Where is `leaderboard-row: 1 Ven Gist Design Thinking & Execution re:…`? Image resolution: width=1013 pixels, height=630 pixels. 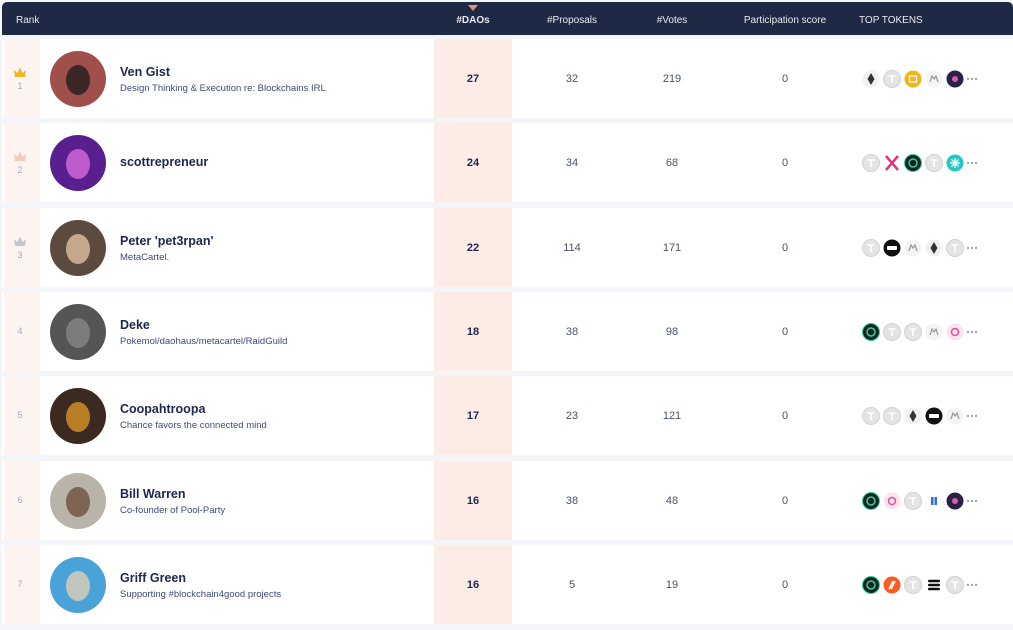
leaderboard-row: 1 Ven Gist Design Thinking & Execution re:… is located at coordinates (507, 78).